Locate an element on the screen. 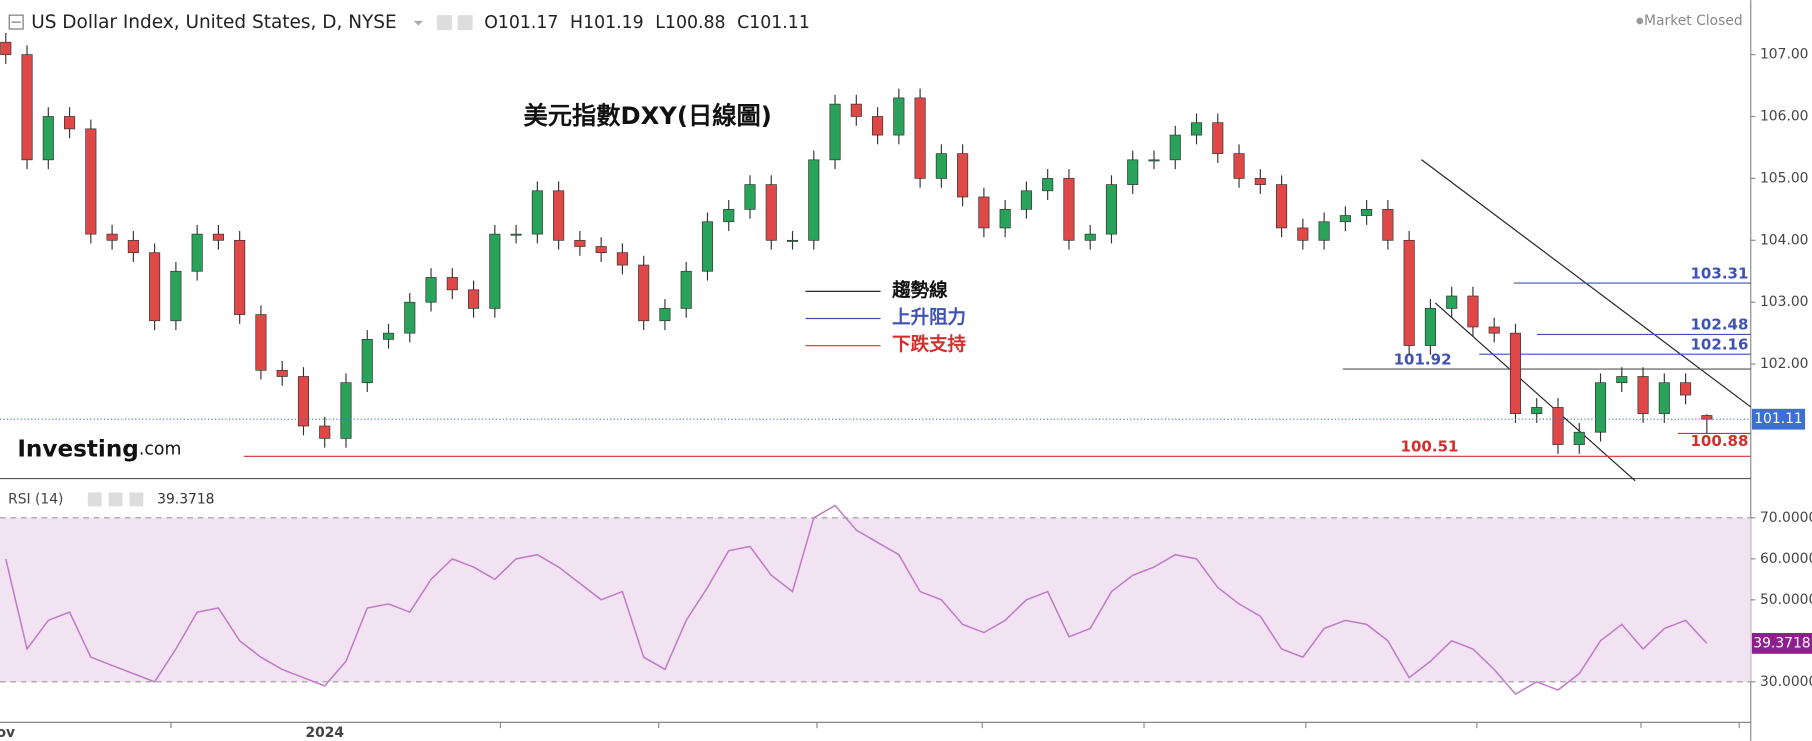  ohlc-letter: O is located at coordinates (491, 23).